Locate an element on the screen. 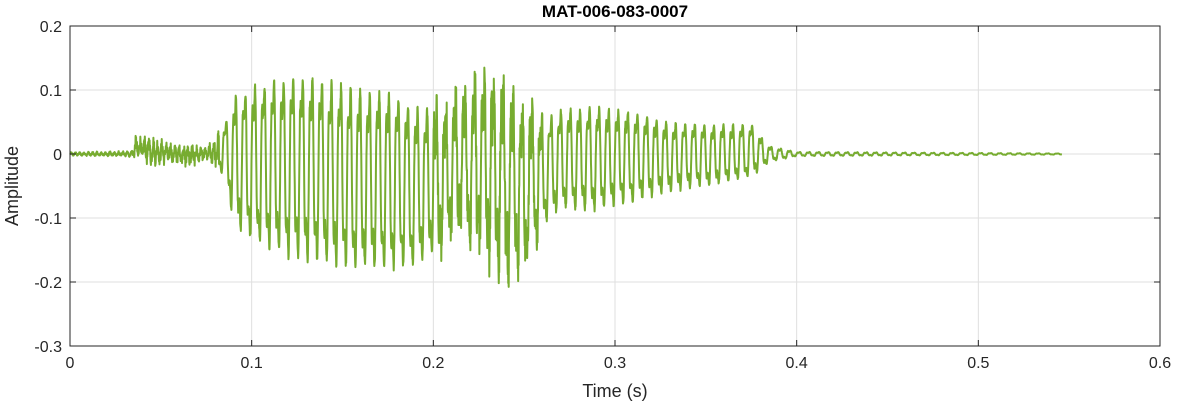 This screenshot has height=404, width=1177. y-axis-label: Amplitude is located at coordinates (12, 186).